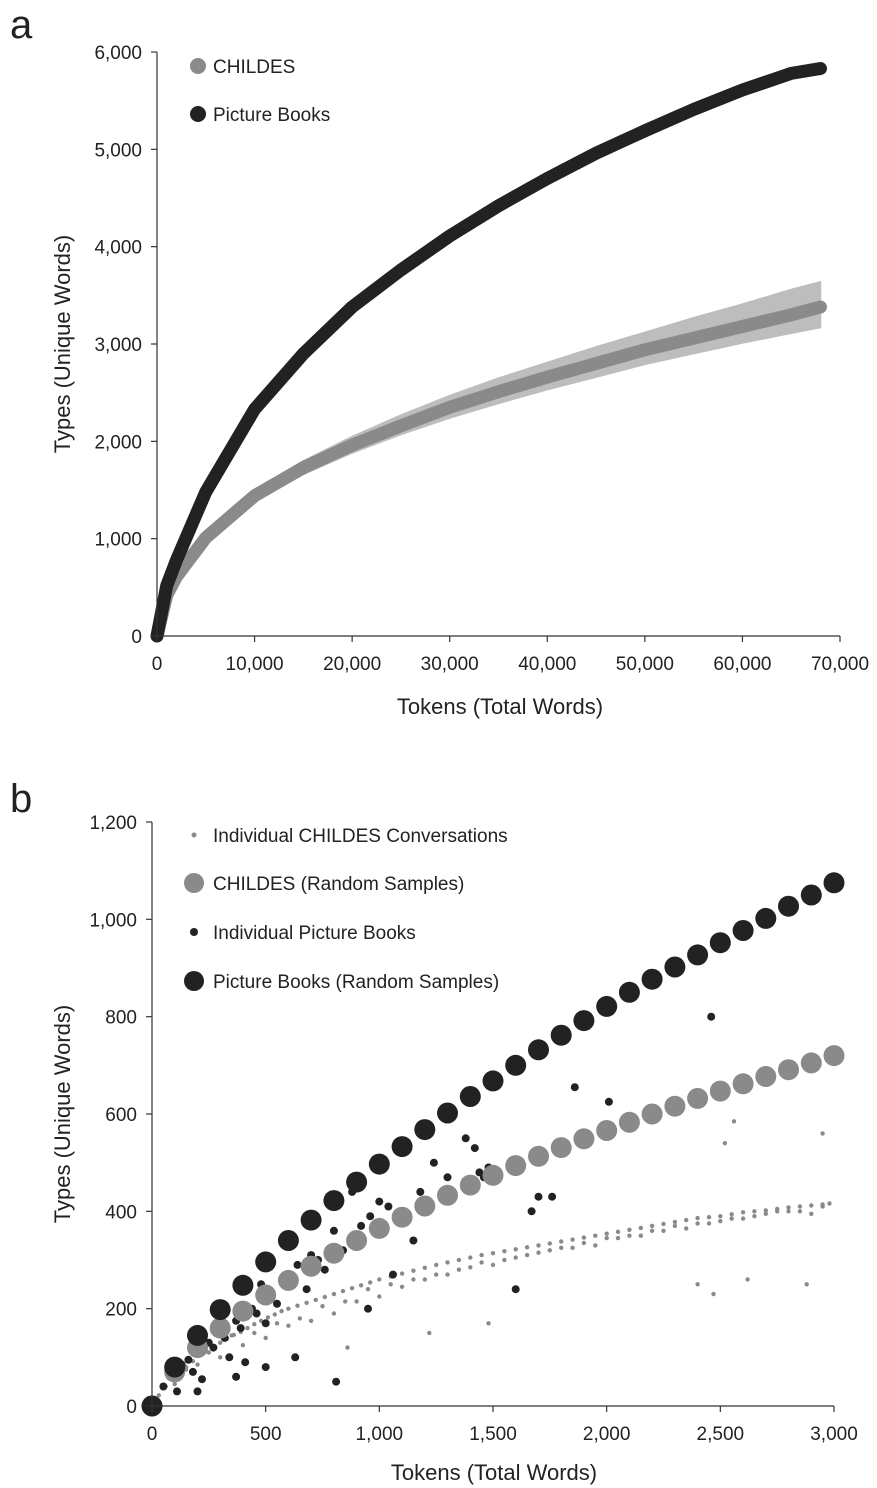 The image size is (877, 1488). Describe the element at coordinates (450, 664) in the screenshot. I see `panel-a-x-tick-label: 30,000` at that location.